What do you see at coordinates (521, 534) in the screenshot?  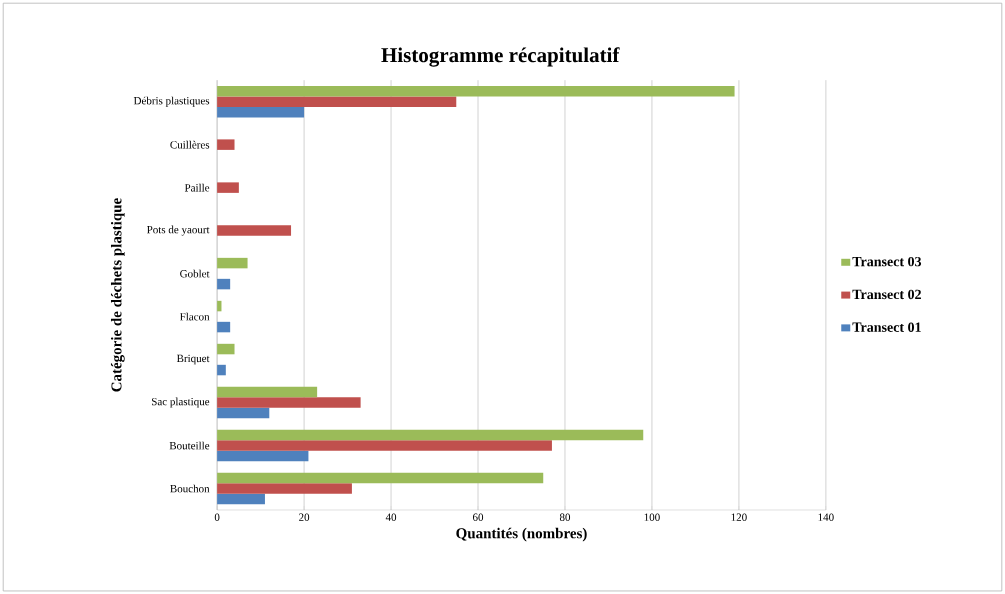 I see `x-axis-title: Quantités (nombres)` at bounding box center [521, 534].